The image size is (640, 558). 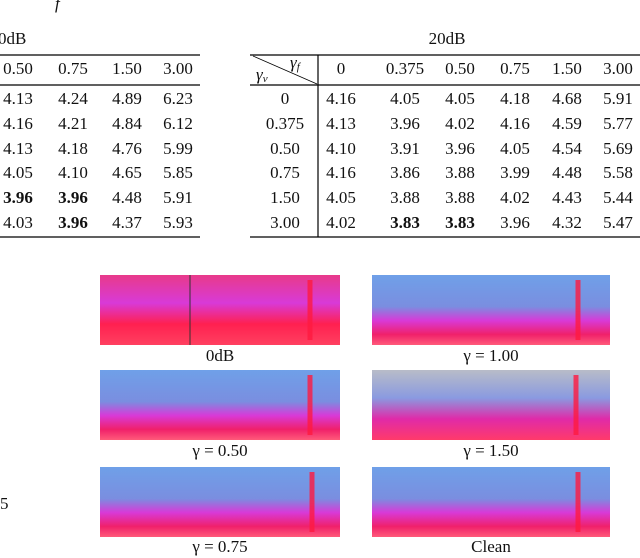 What do you see at coordinates (405, 172) in the screenshot?
I see `table-cell: 3.86` at bounding box center [405, 172].